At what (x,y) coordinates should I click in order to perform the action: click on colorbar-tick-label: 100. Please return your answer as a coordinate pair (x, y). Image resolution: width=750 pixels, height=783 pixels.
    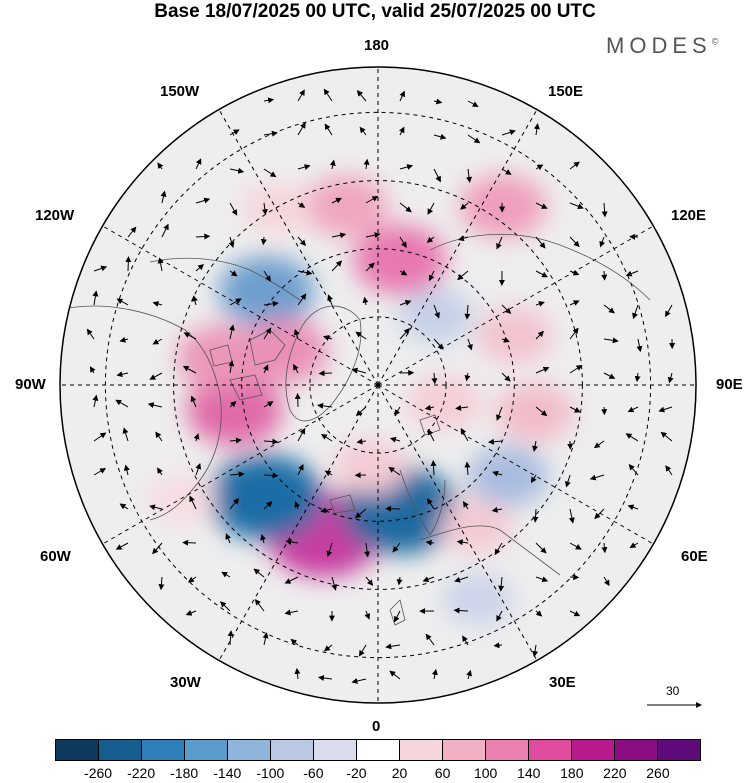
    Looking at the image, I should click on (485, 773).